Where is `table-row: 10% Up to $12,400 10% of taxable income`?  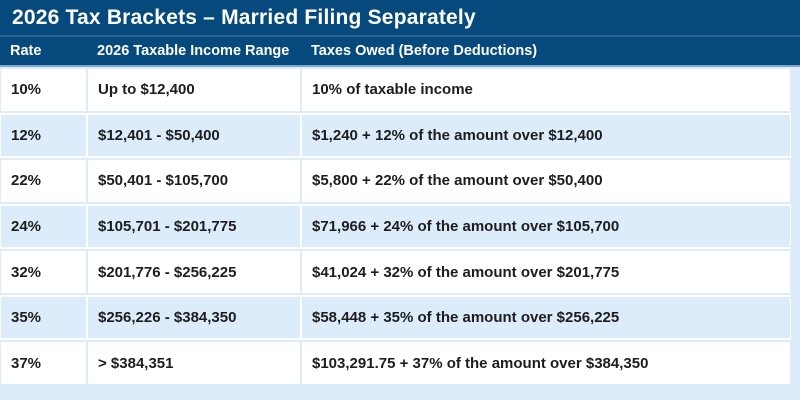
table-row: 10% Up to $12,400 10% of taxable income is located at coordinates (395, 90).